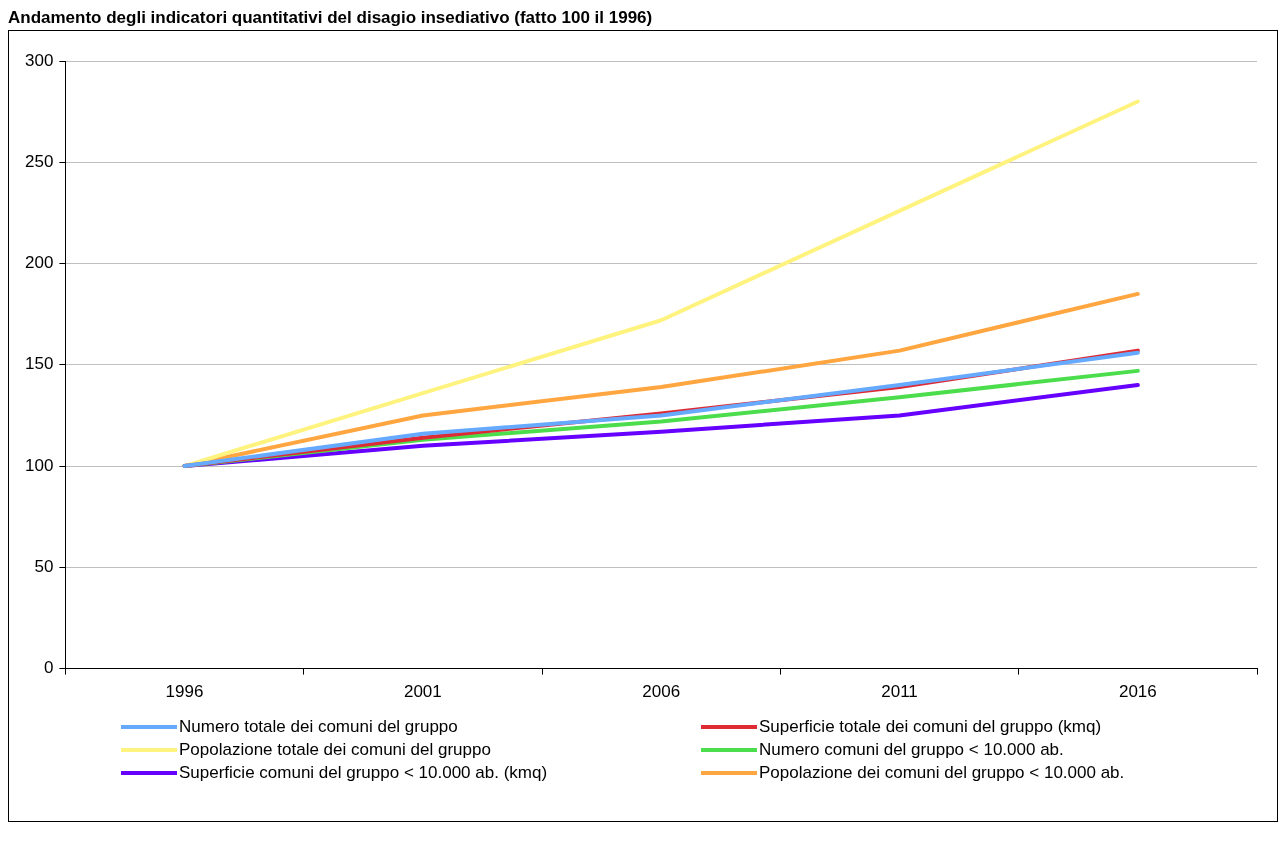  Describe the element at coordinates (363, 773) in the screenshot. I see `legend-label: Superficie comuni del gruppo < 10.000 ab. (kmq)` at that location.